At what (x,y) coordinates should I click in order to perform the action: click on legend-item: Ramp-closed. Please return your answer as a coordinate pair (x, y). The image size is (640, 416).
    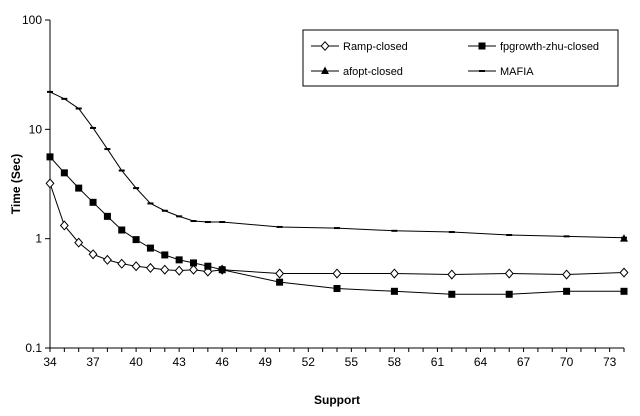
    Looking at the image, I should click on (359, 46).